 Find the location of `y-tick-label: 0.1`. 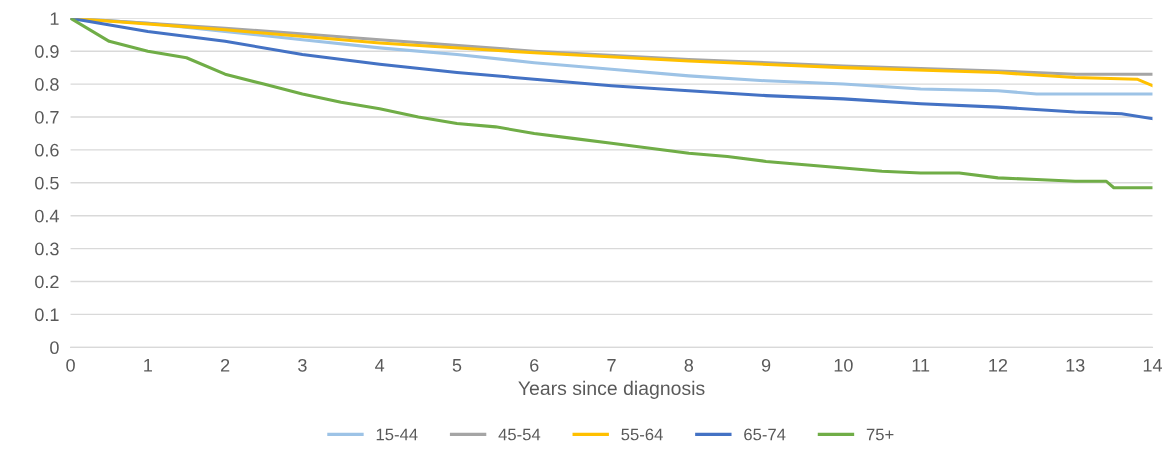

y-tick-label: 0.1 is located at coordinates (47, 315).